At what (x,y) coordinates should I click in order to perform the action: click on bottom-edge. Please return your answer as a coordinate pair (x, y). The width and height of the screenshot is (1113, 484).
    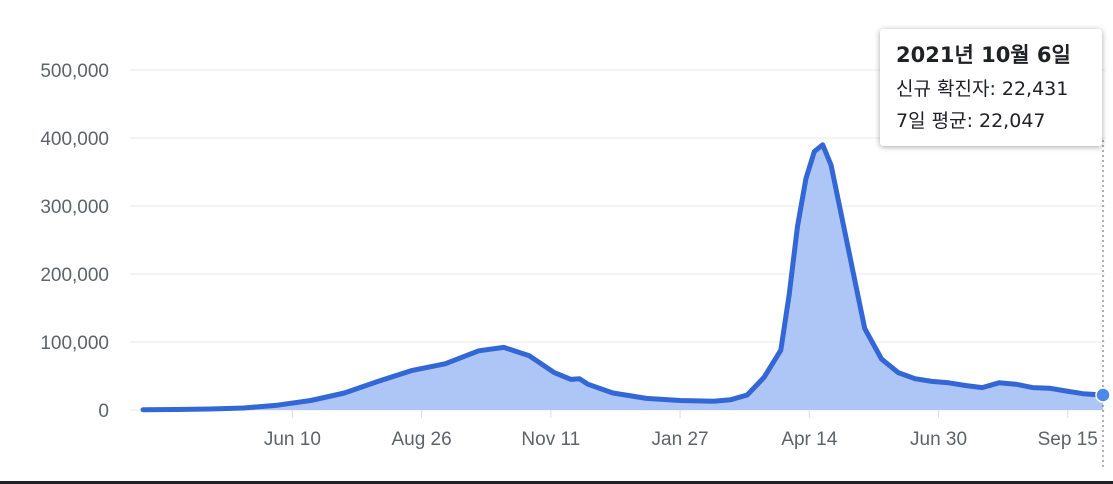
    Looking at the image, I should click on (556, 482).